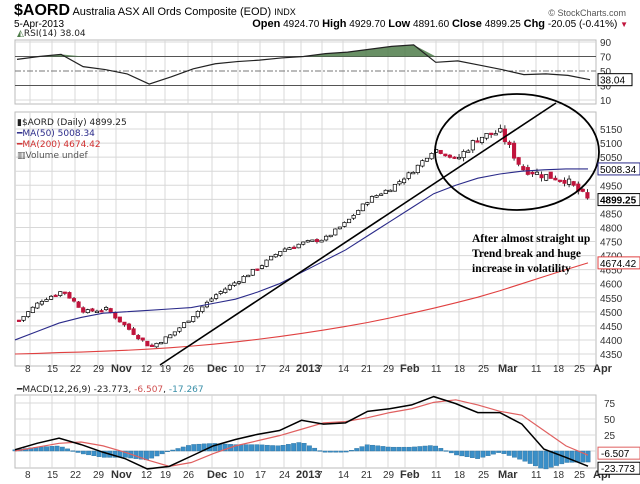 This screenshot has width=640, height=484. I want to click on x-axis-label: Nov, so click(122, 475).